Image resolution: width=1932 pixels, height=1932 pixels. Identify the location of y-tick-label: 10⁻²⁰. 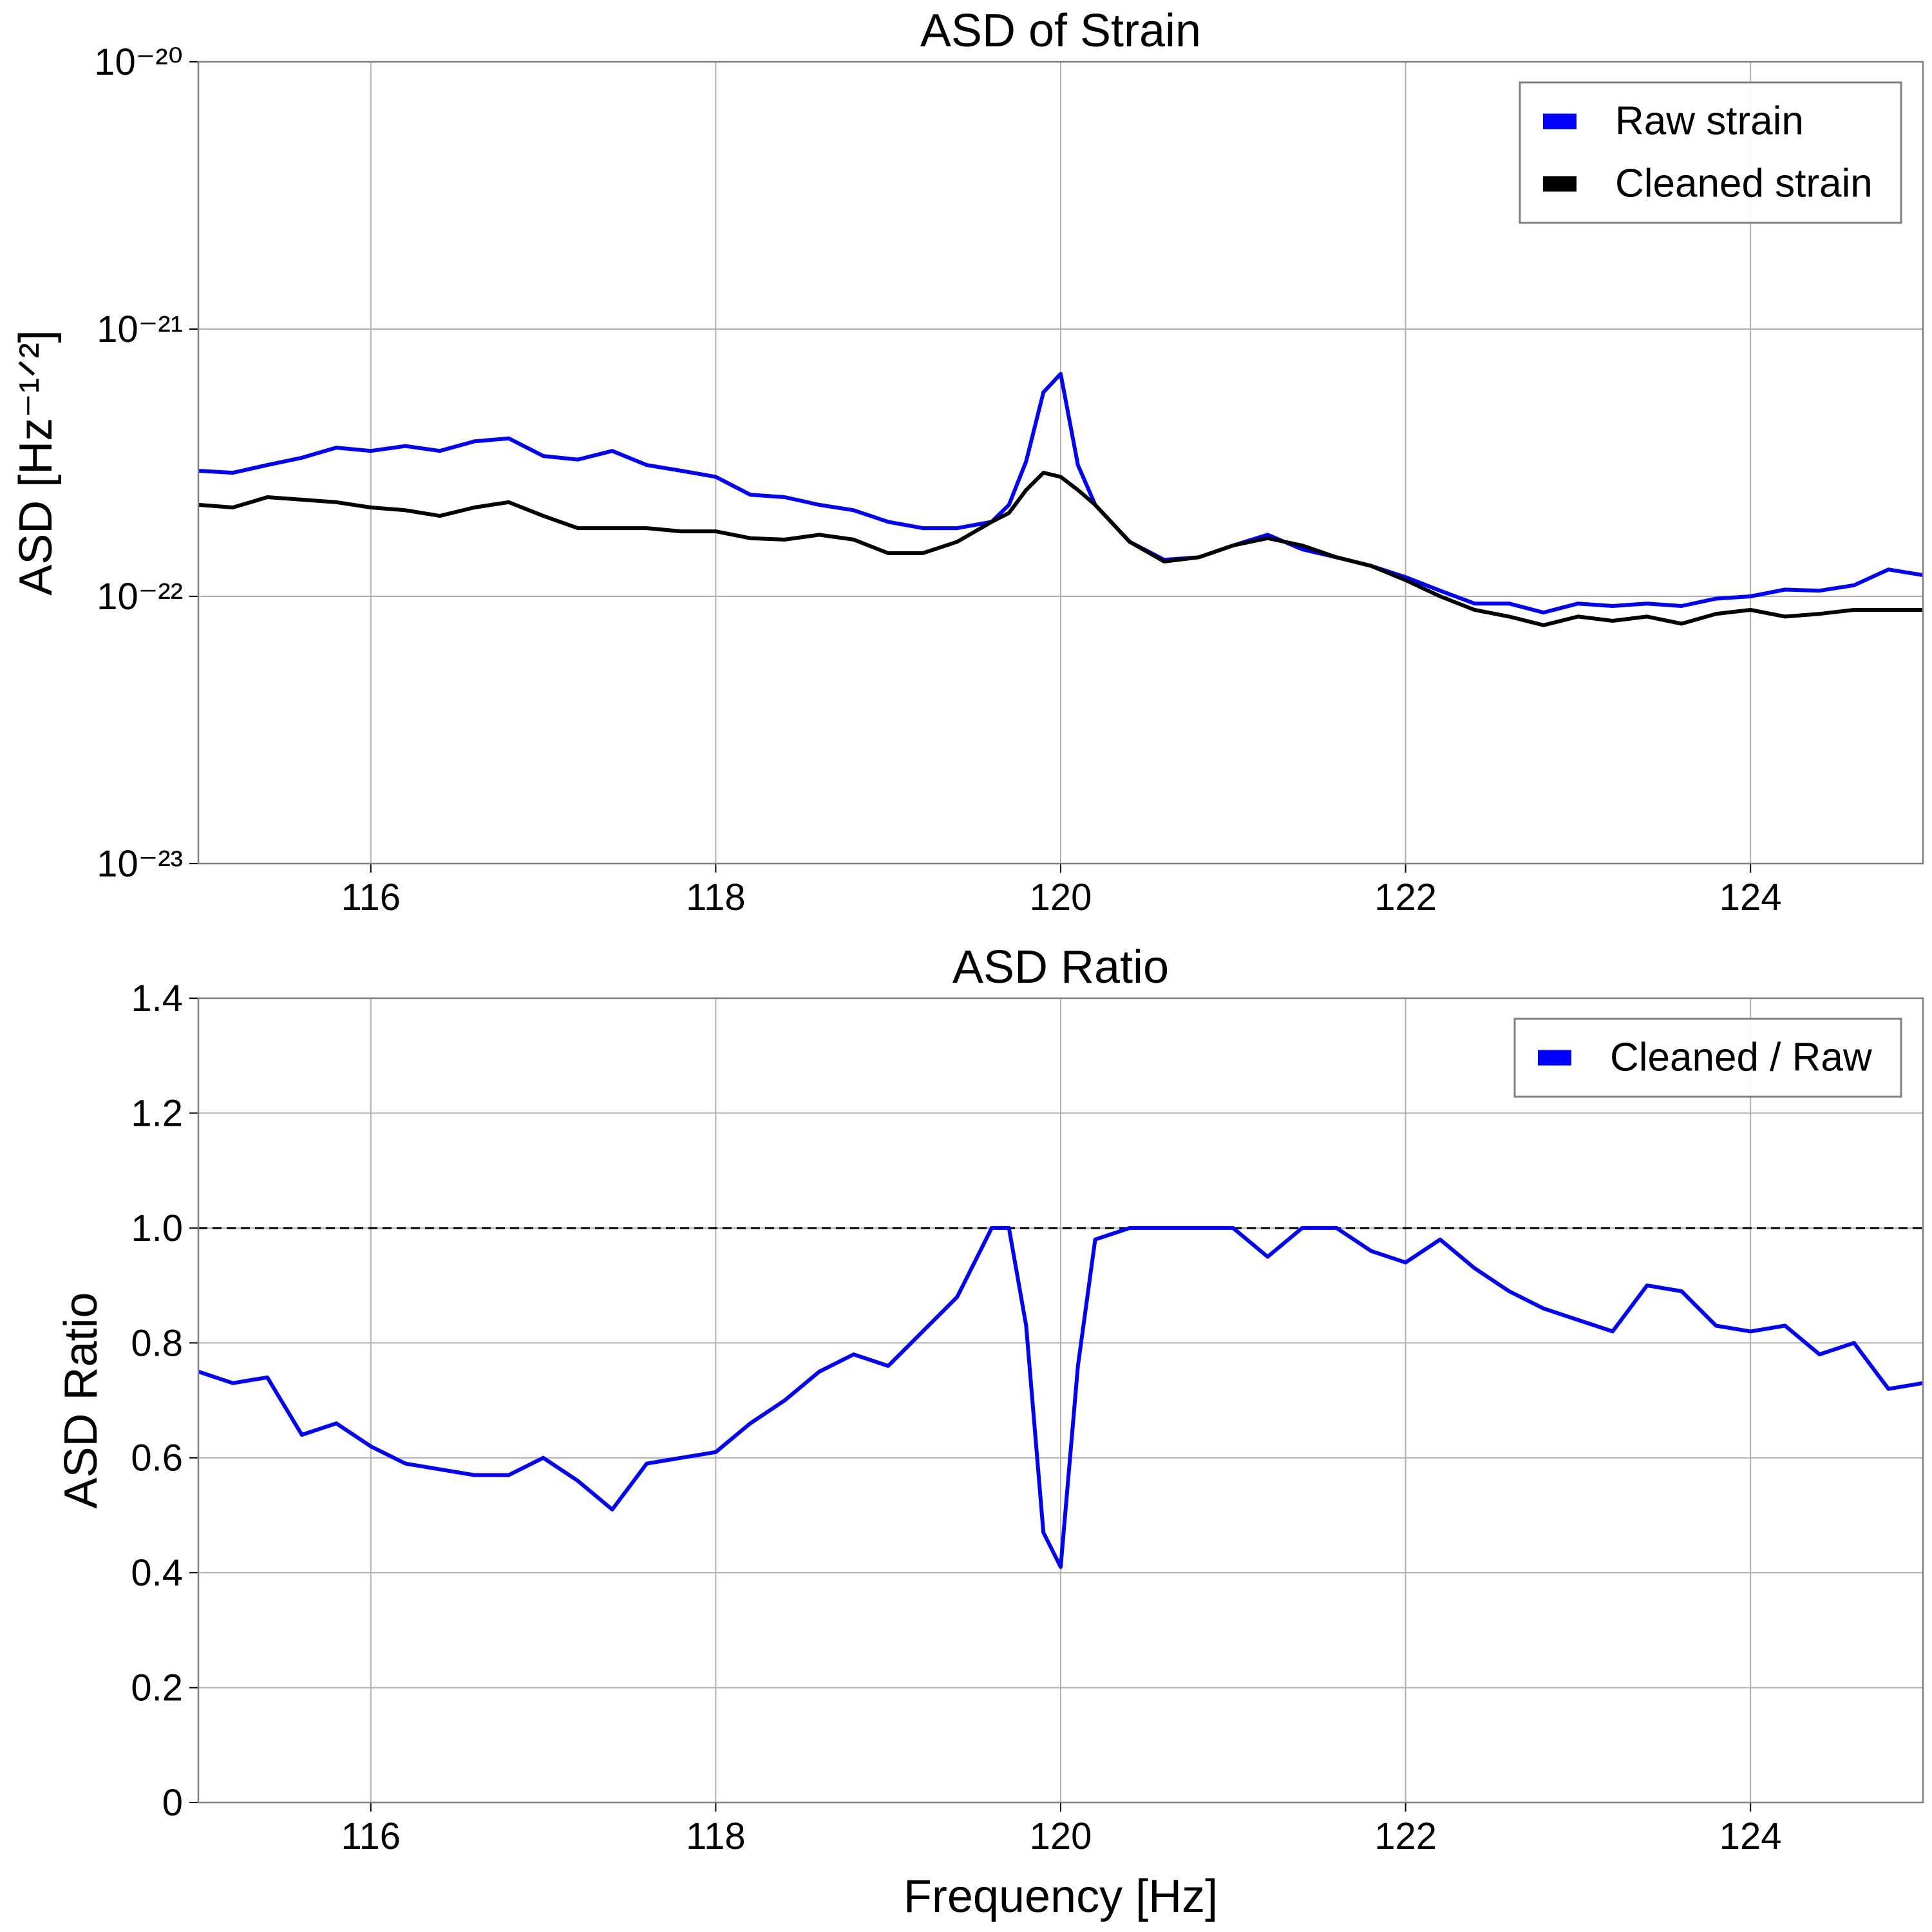
(139, 62).